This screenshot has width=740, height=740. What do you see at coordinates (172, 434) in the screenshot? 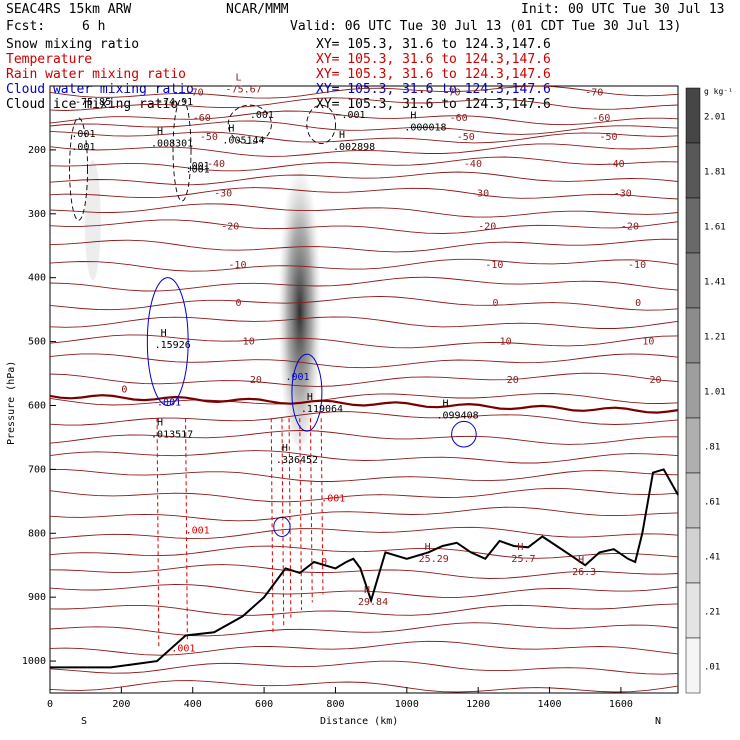
I see `high-value: .013517` at bounding box center [172, 434].